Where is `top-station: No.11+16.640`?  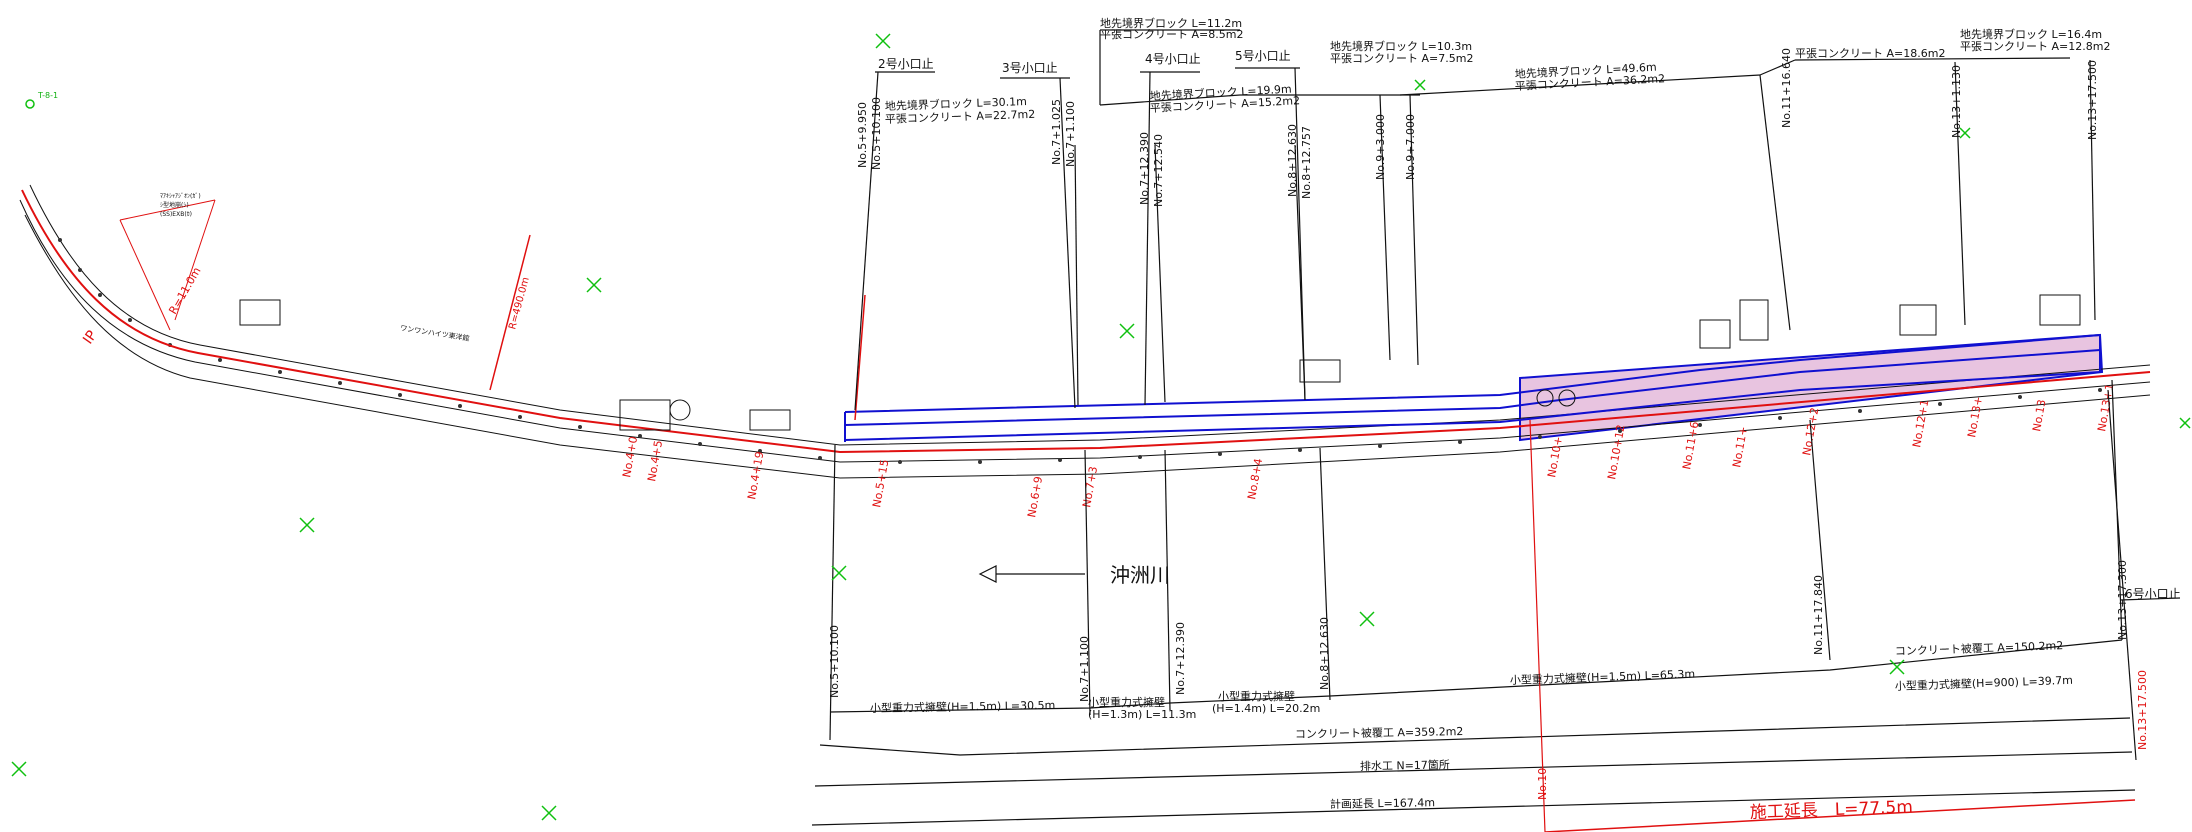 top-station: No.11+16.640 is located at coordinates (1786, 88).